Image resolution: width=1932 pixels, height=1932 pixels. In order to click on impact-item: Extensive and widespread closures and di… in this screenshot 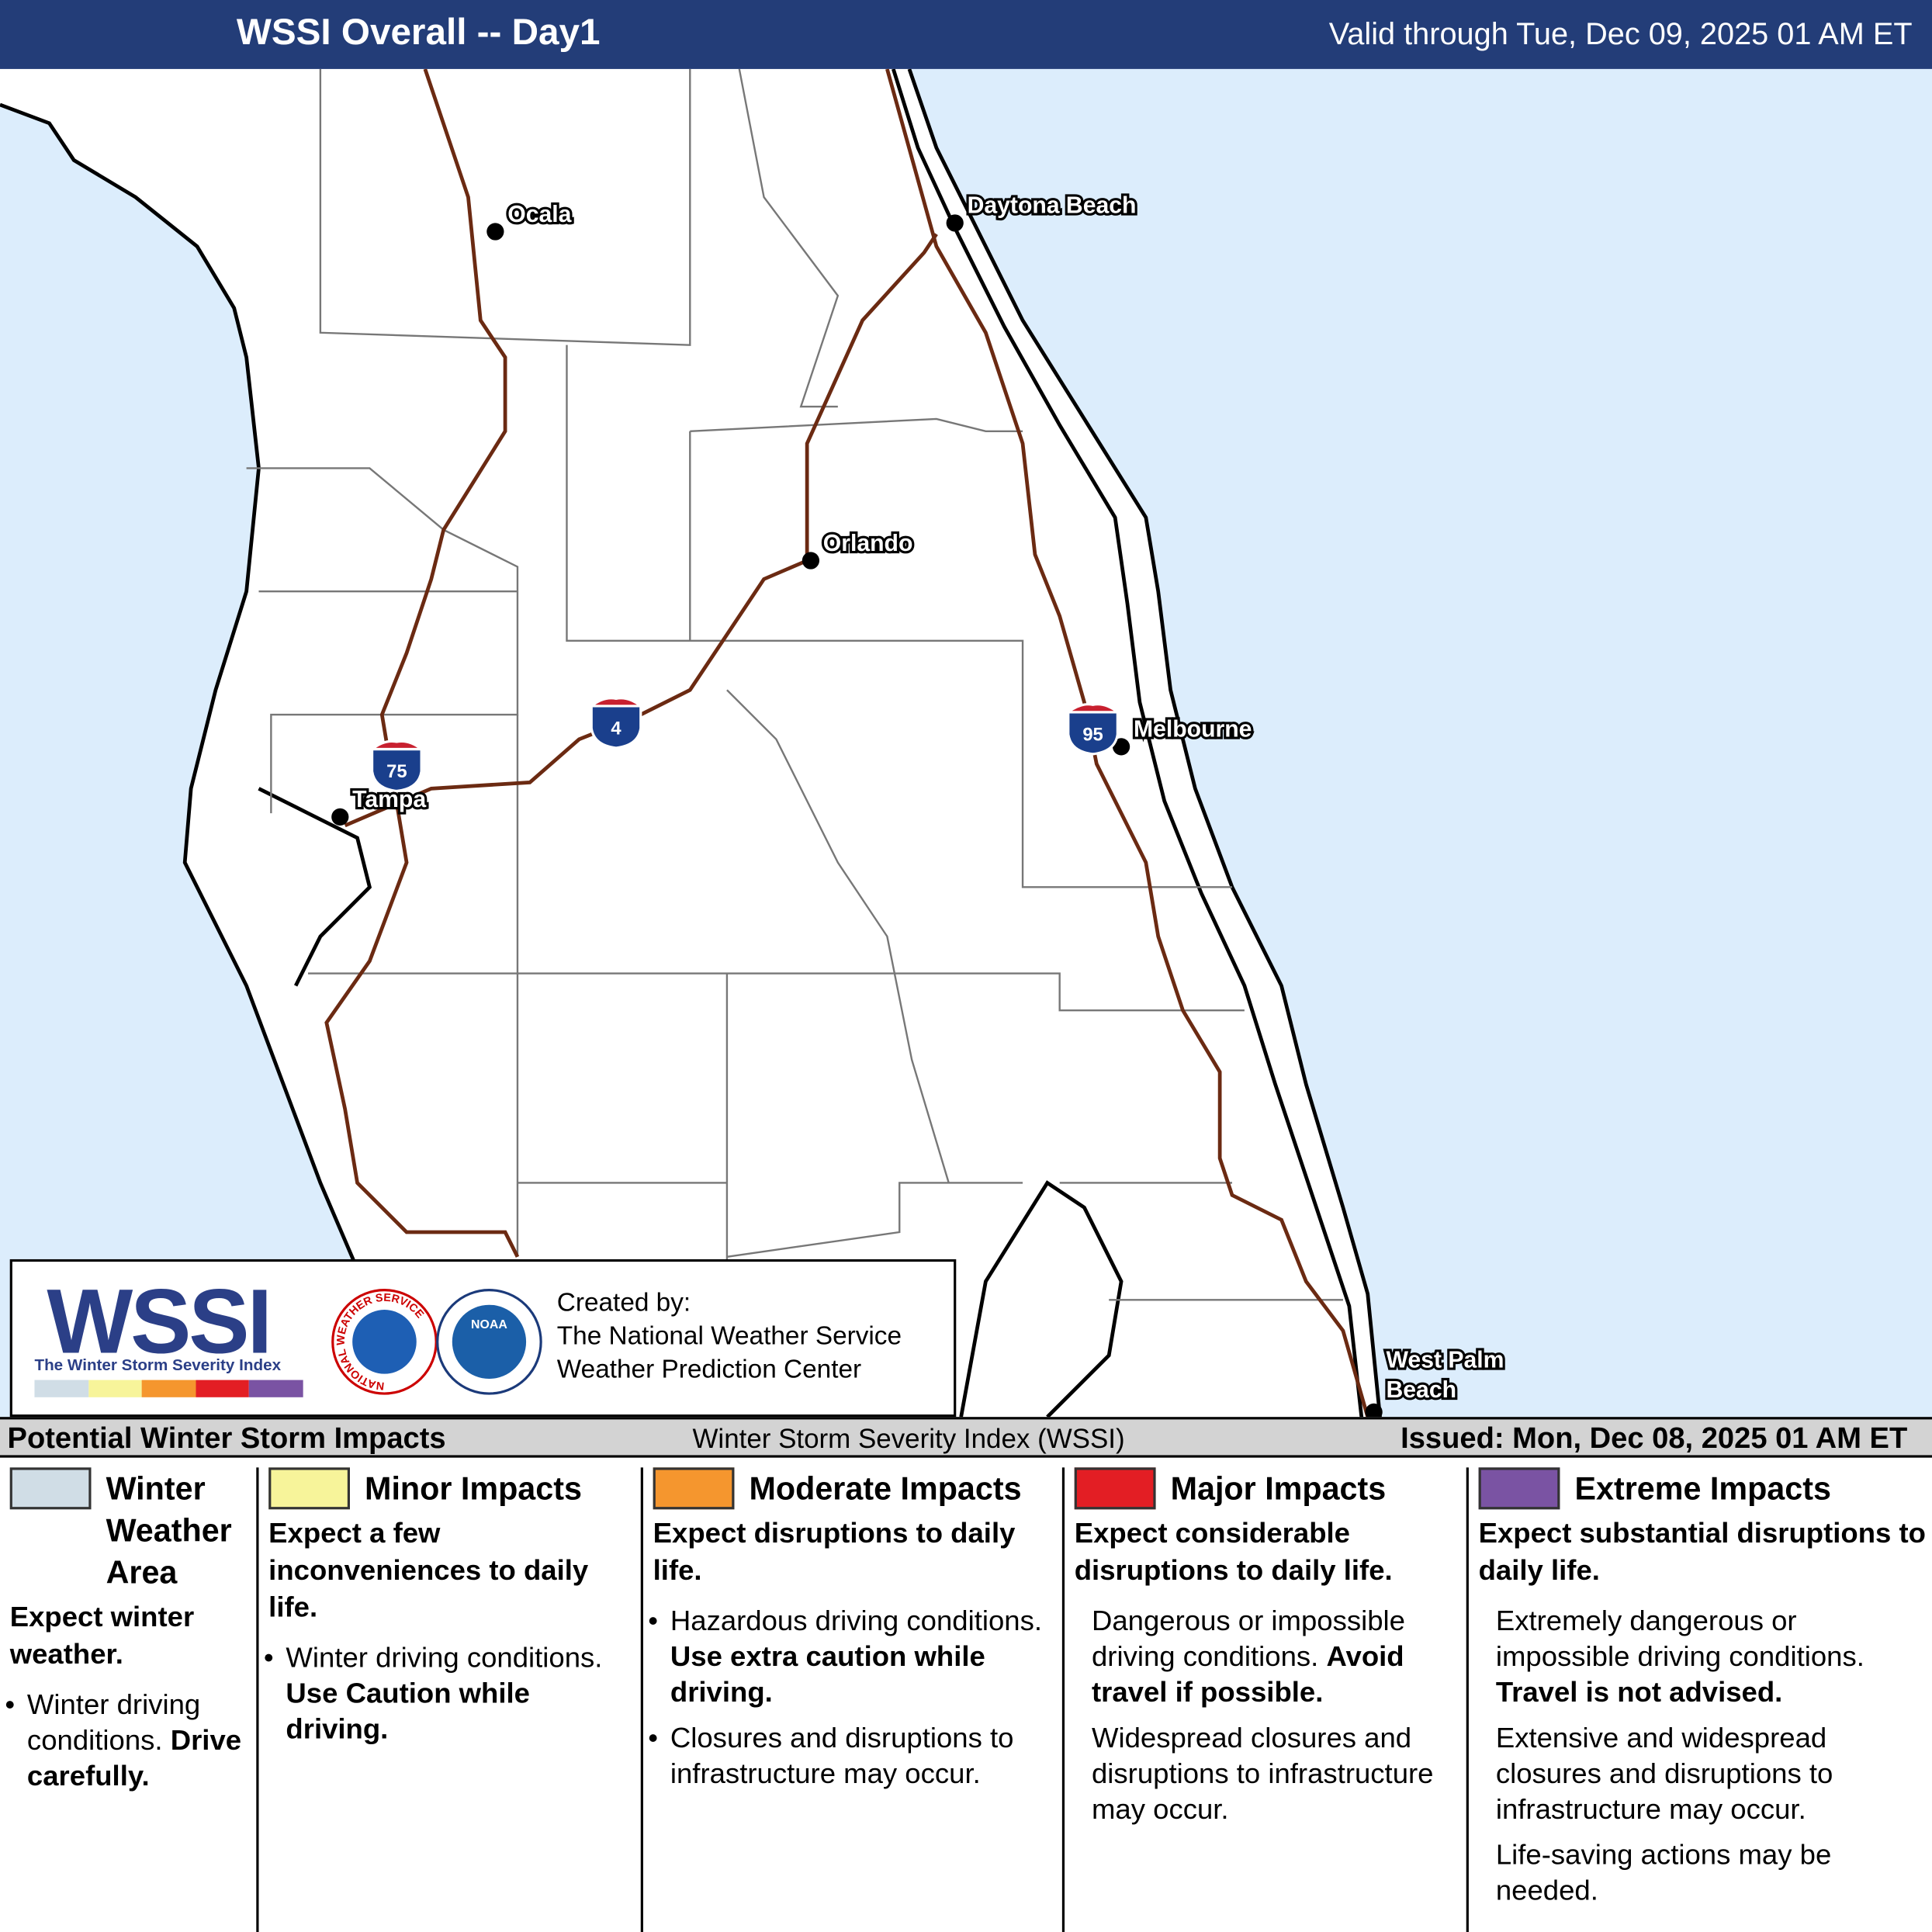, I will do `click(1703, 1773)`.